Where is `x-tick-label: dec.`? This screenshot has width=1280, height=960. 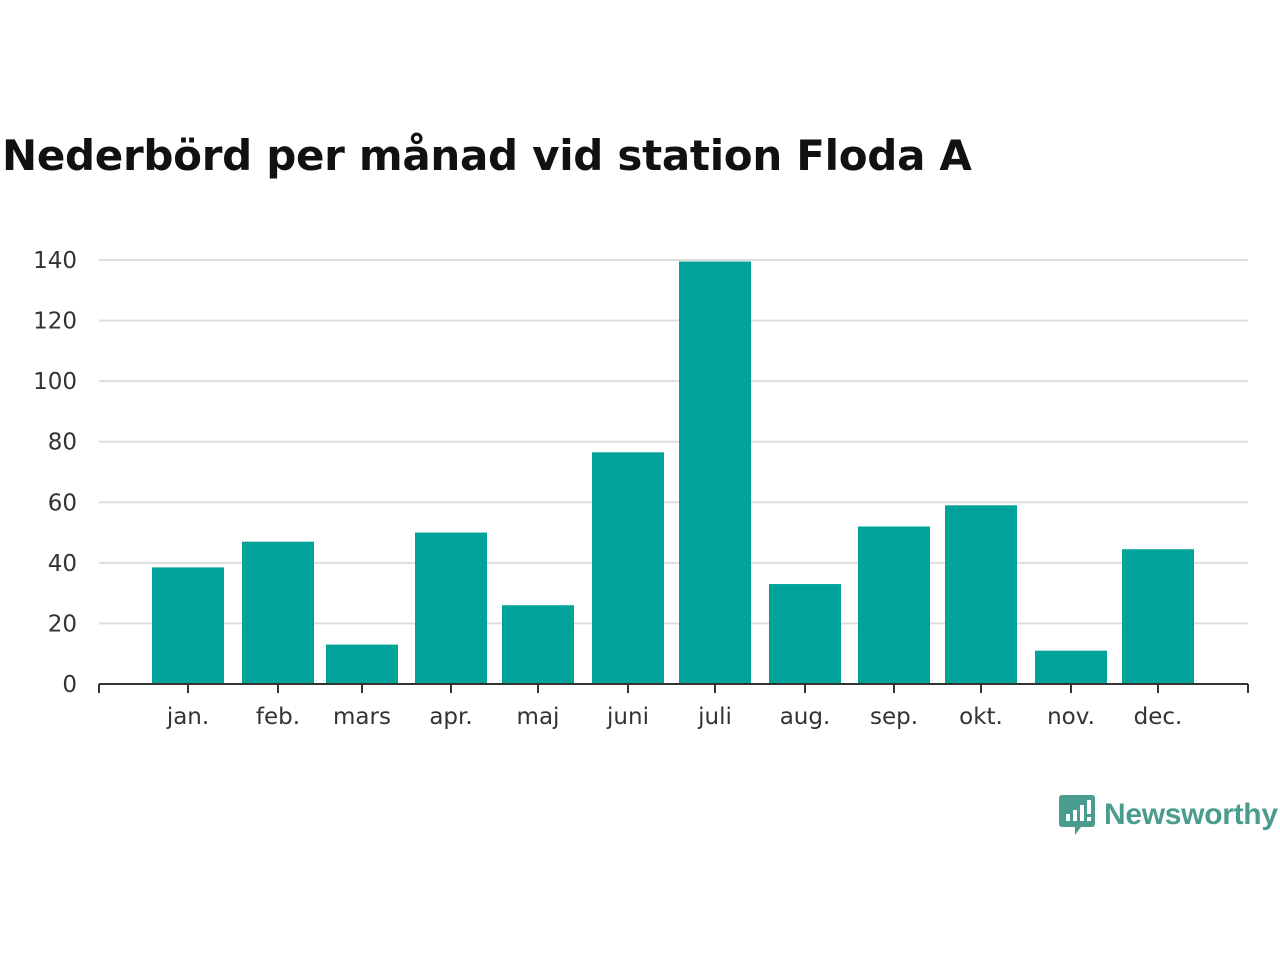 x-tick-label: dec. is located at coordinates (1158, 717).